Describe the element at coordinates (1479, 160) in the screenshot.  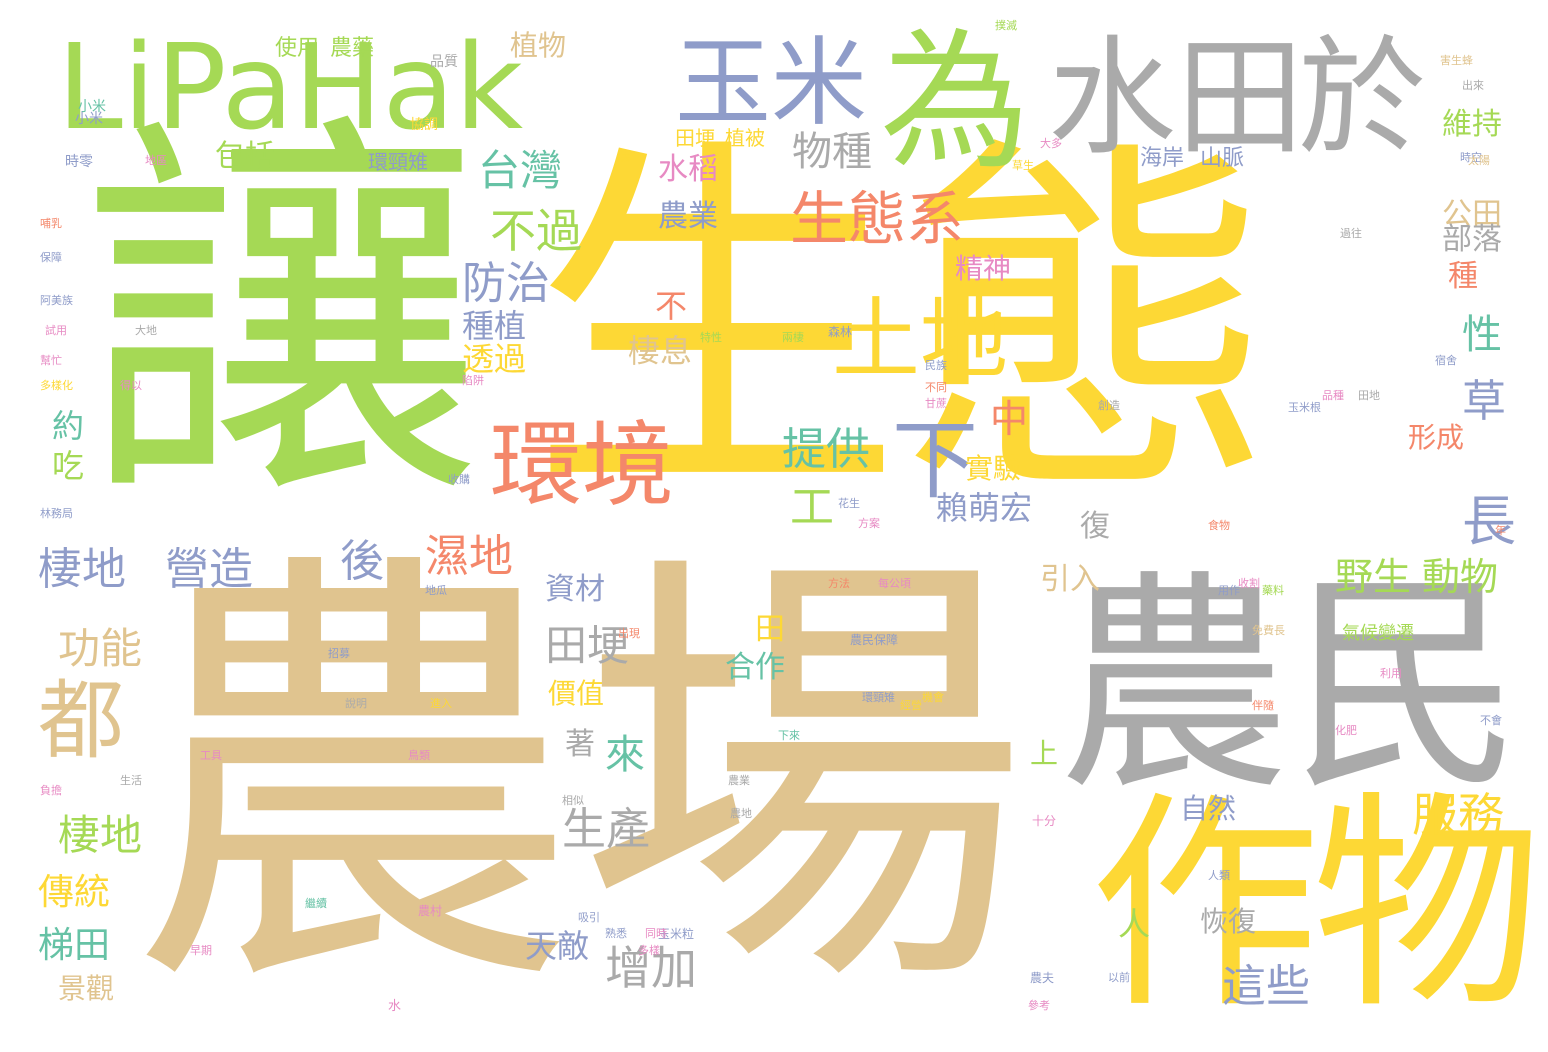
I see `cloud-word: 太陽` at that location.